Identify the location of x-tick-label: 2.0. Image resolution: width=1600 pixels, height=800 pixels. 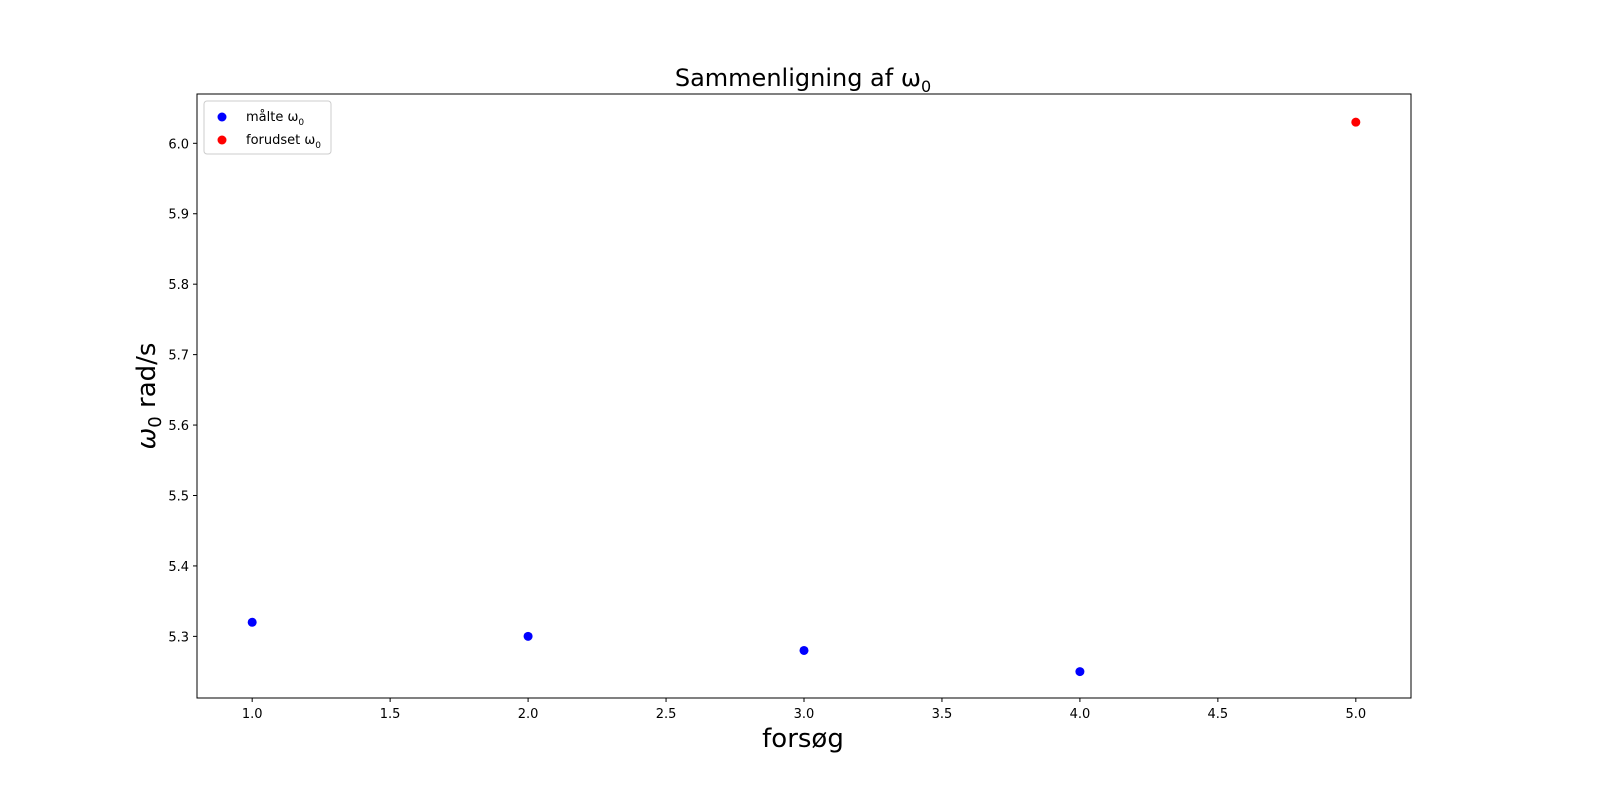
(528, 714).